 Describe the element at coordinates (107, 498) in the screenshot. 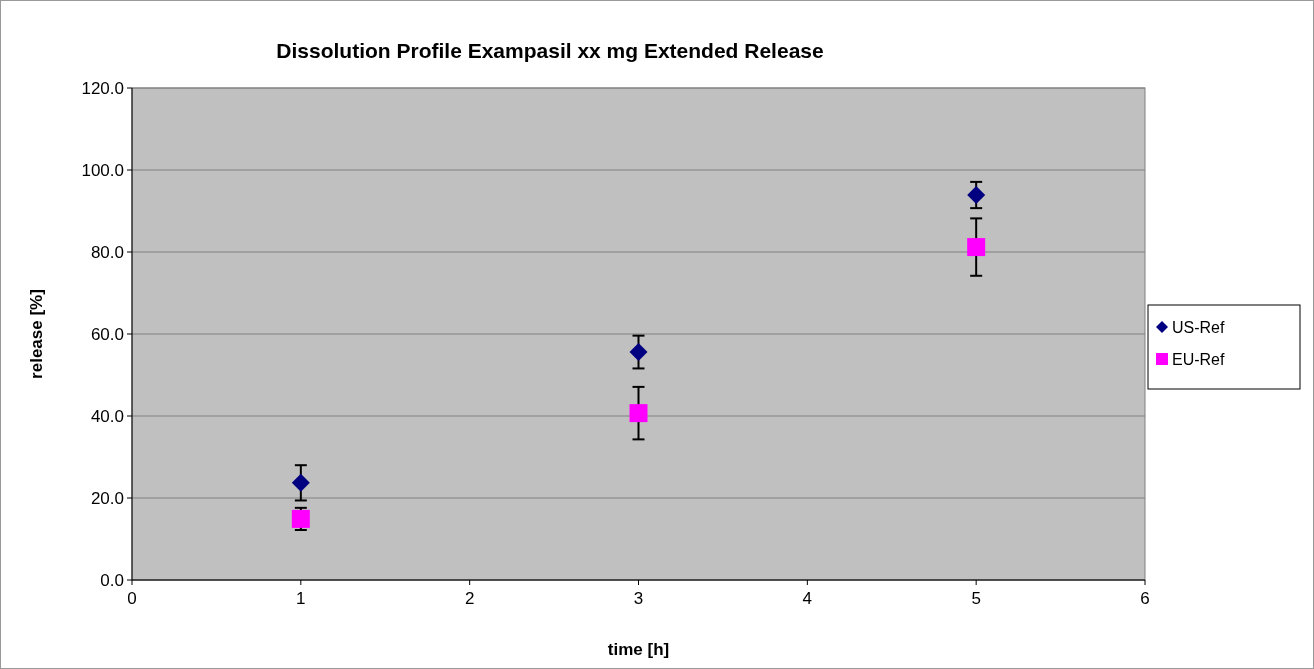

I see `y-tick-label: 20.0` at that location.